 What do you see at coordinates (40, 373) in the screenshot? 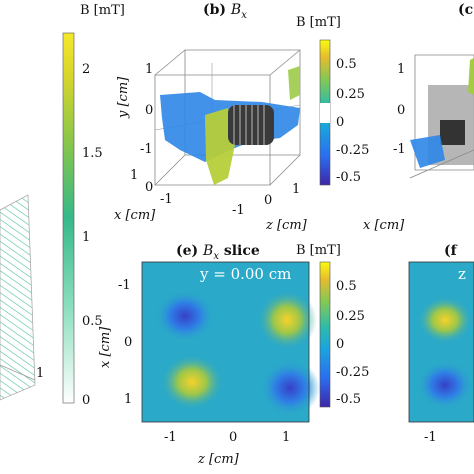
I see `panel-a-x-tick: 1` at bounding box center [40, 373].